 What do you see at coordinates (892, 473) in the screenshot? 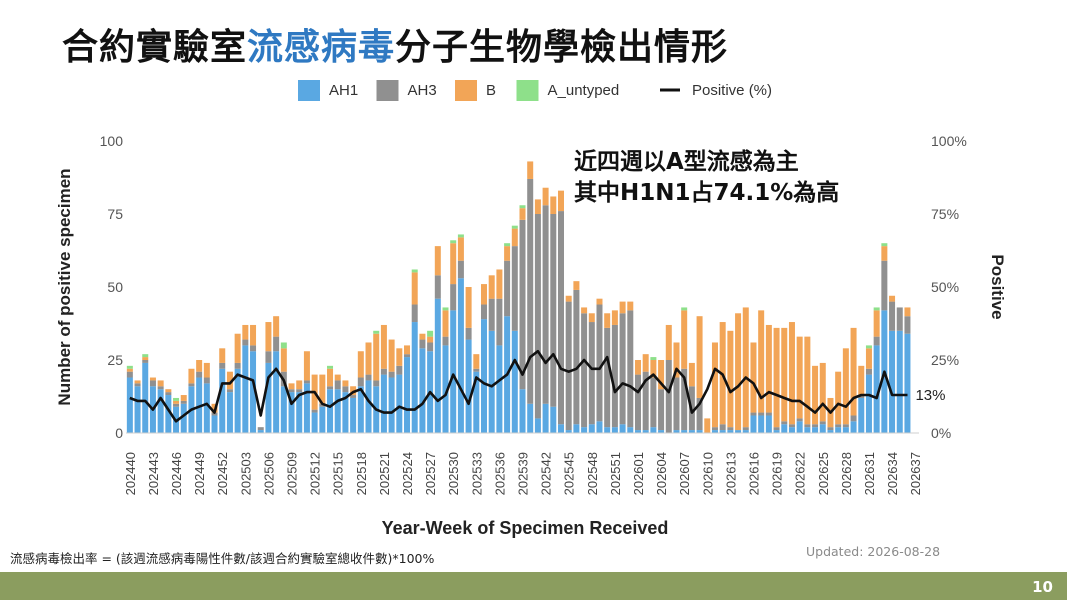
I see `x-tick-label: 202634` at bounding box center [892, 473].